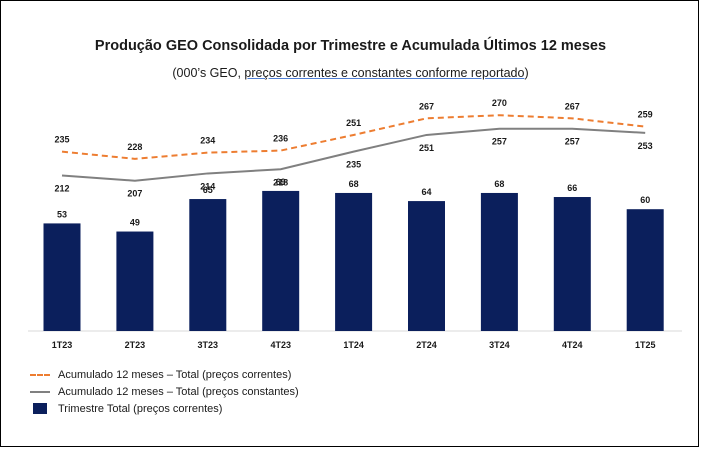  I want to click on x-tick-1T24: 1T24, so click(353, 345).